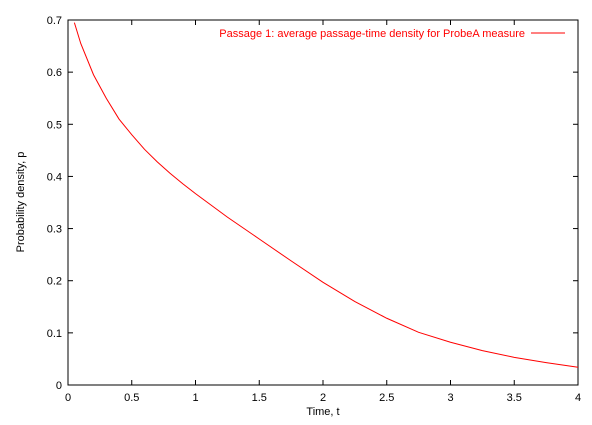 The height and width of the screenshot is (425, 592). I want to click on x-tick-label: 3, so click(450, 398).